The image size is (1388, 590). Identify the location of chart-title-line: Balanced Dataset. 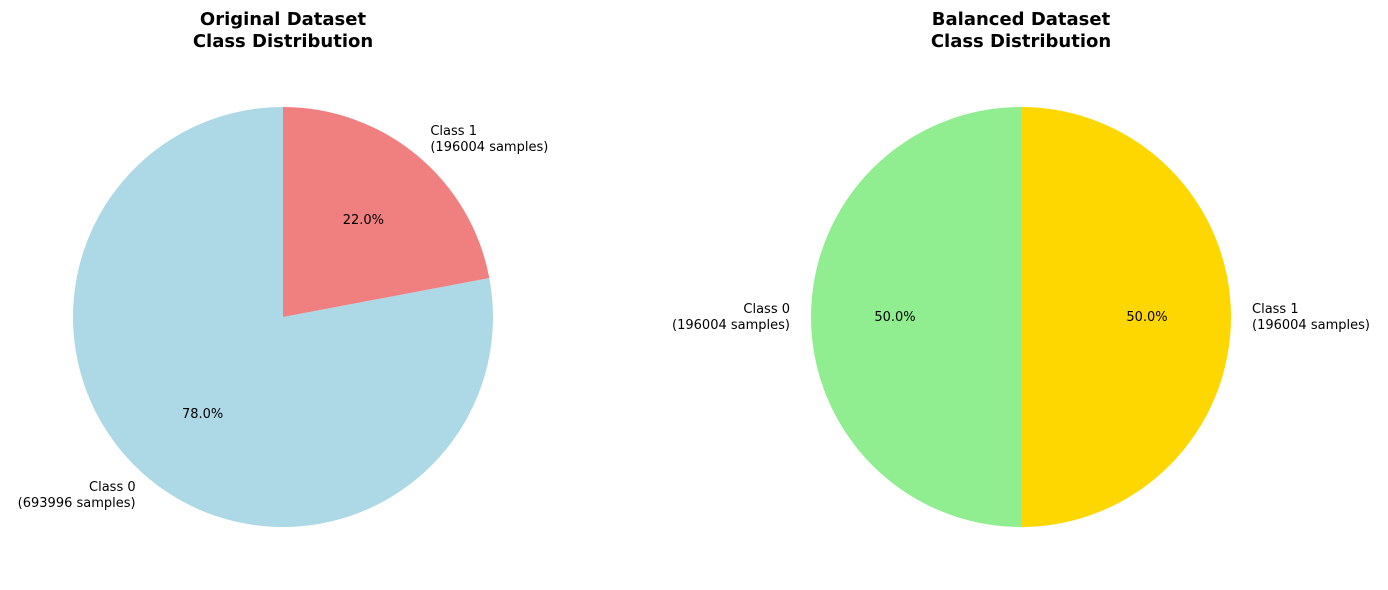
(1021, 19).